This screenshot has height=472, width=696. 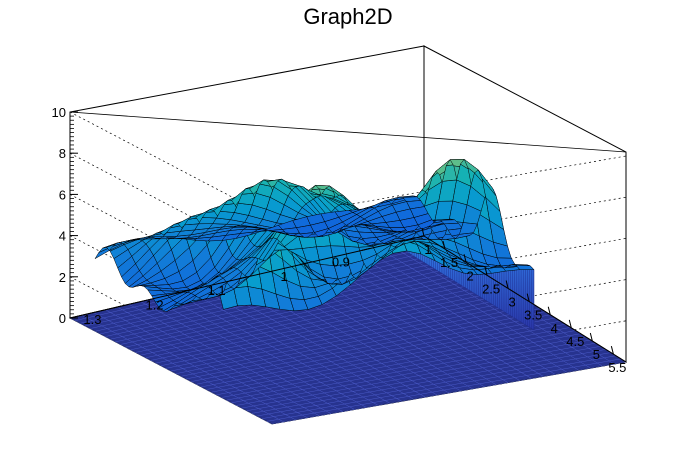 I want to click on surface-cell, so click(x=525, y=267).